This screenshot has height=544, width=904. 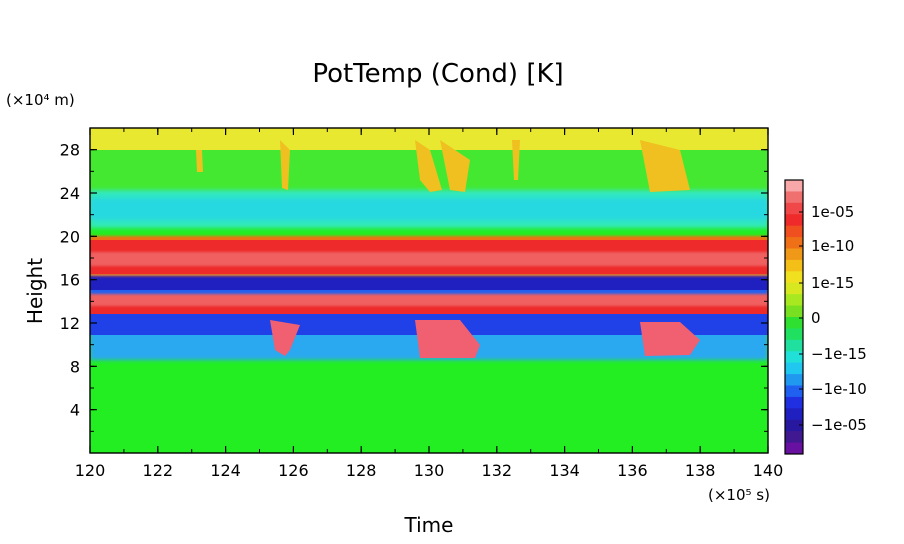 I want to click on x-tick-label: 128, so click(x=361, y=470).